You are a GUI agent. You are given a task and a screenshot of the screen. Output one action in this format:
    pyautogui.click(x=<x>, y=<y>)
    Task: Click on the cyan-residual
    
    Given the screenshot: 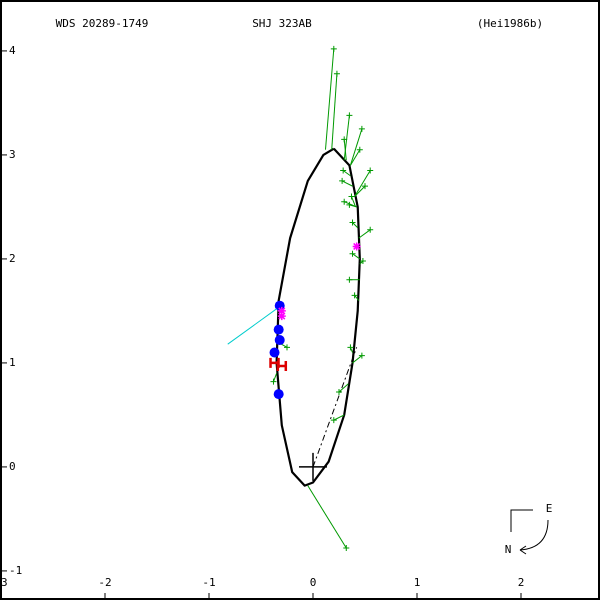 What is the action you would take?
    pyautogui.click(x=252, y=326)
    